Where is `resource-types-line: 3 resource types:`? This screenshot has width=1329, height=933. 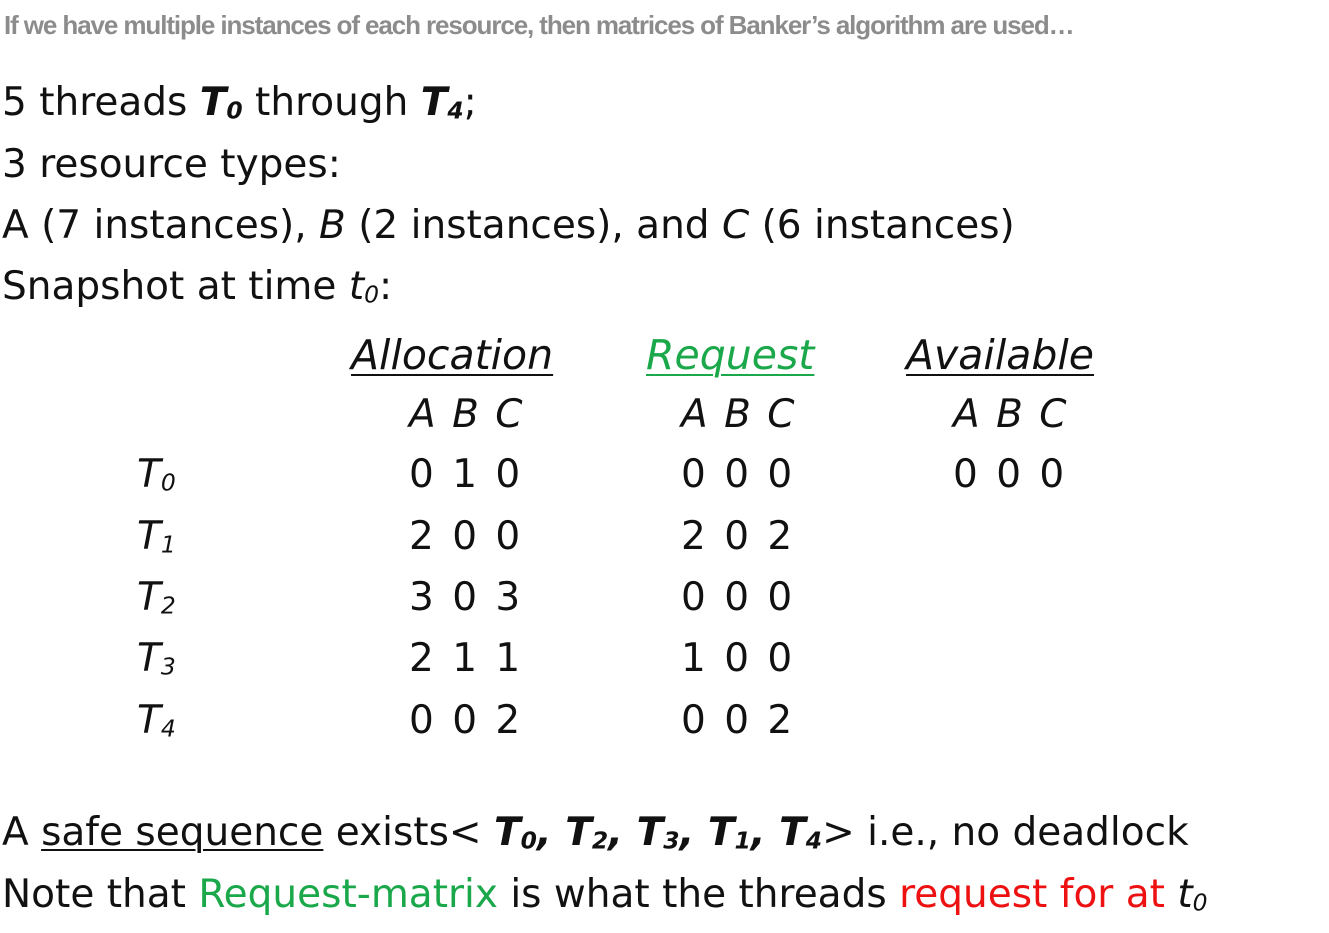 resource-types-line: 3 resource types: is located at coordinates (171, 164).